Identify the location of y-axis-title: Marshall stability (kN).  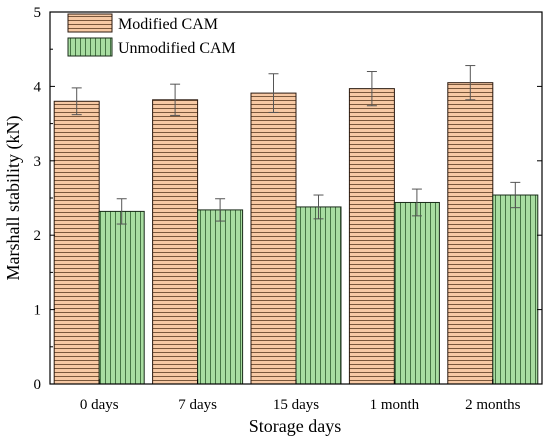
(13, 198).